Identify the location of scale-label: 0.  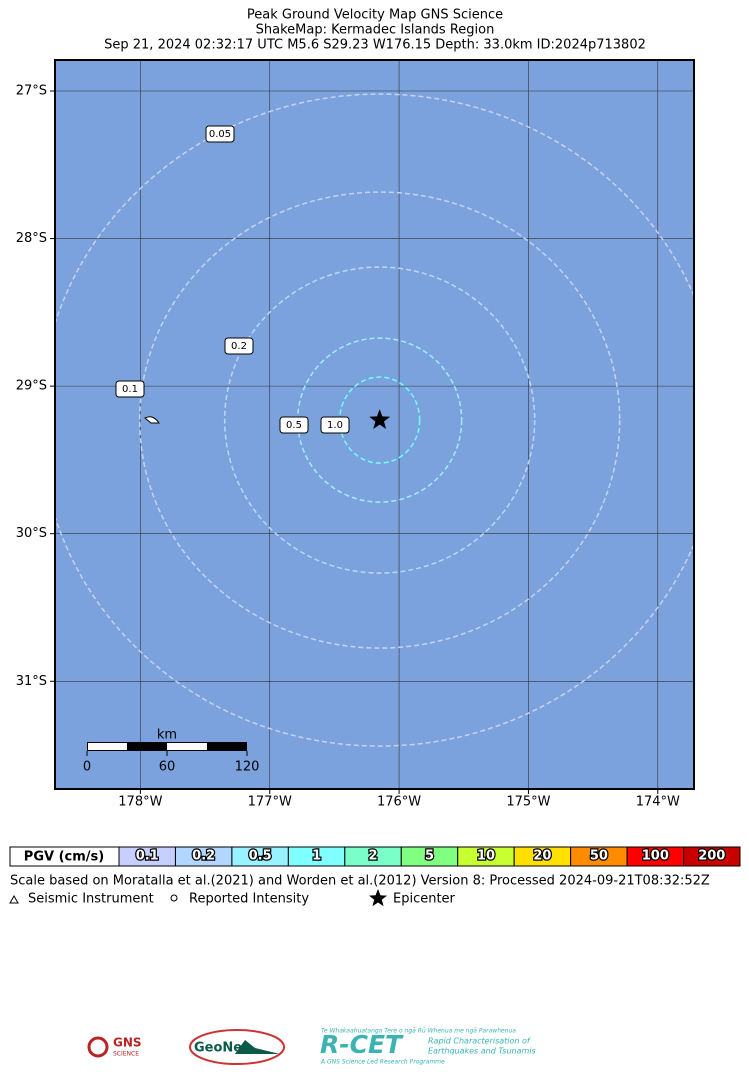
(87, 767).